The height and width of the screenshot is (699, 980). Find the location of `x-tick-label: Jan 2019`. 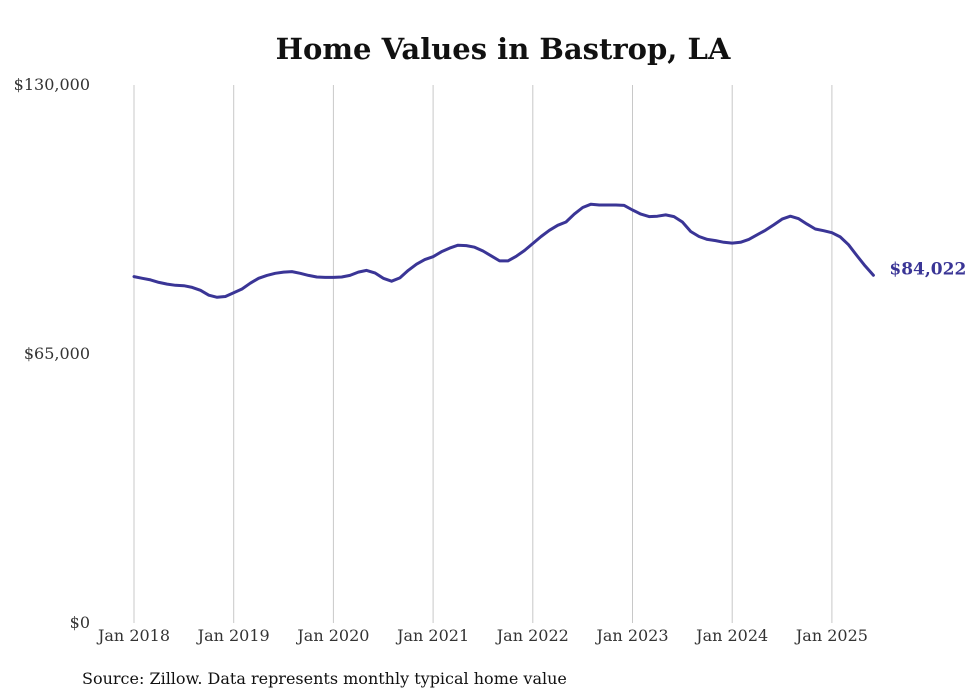

x-tick-label: Jan 2019 is located at coordinates (233, 635).